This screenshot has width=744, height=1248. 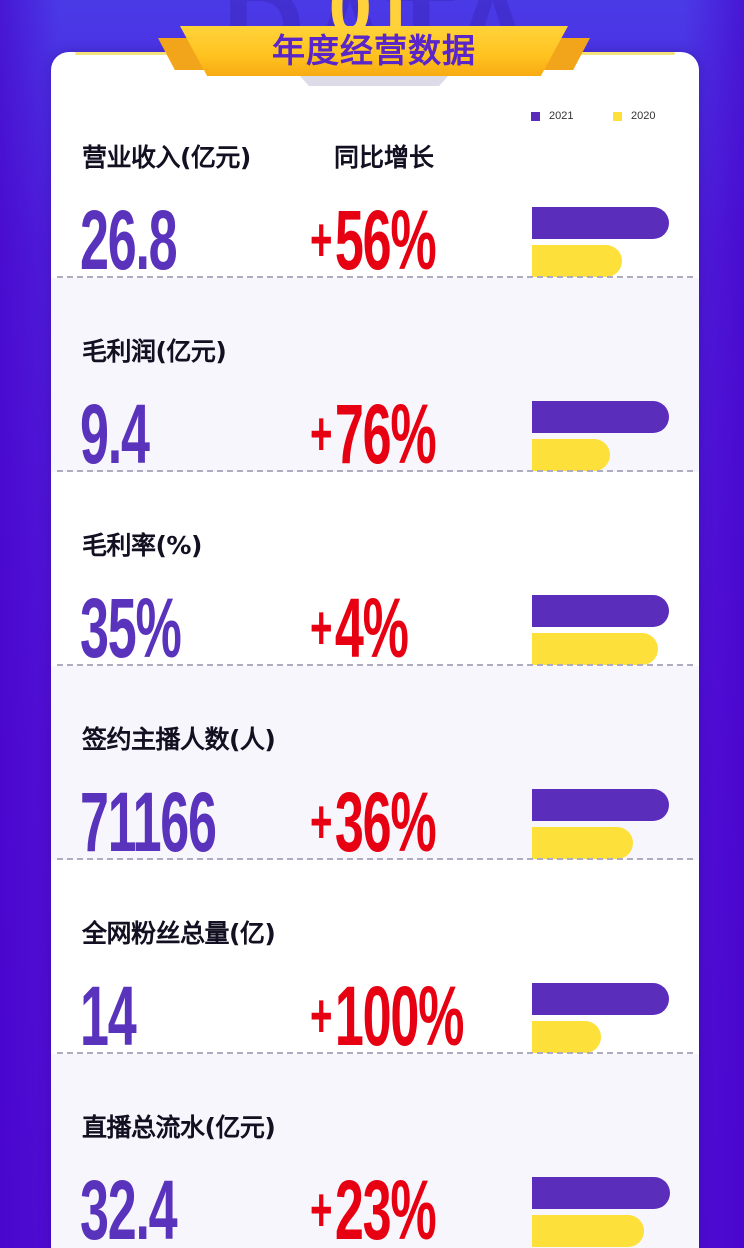 I want to click on metric-label: 签约主播人数(人), so click(x=179, y=739).